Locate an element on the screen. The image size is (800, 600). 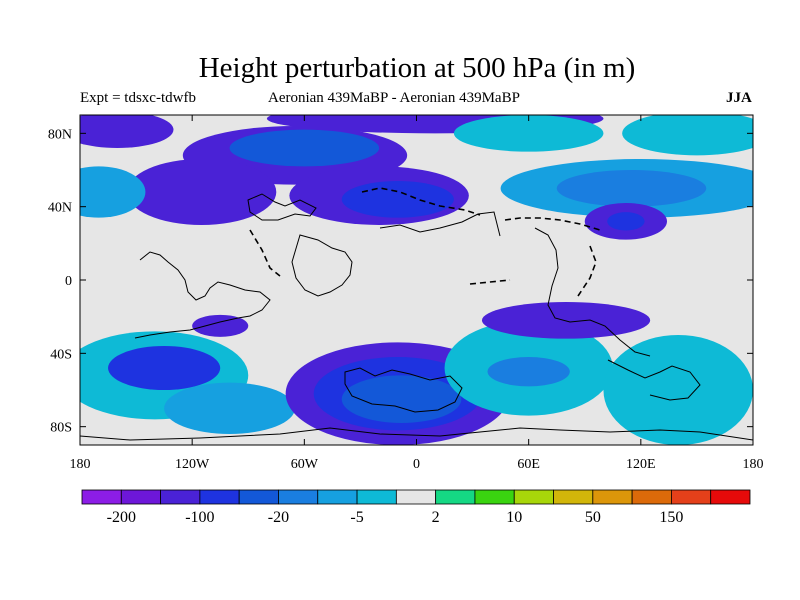
y-tick-label: 40N is located at coordinates (60, 208).